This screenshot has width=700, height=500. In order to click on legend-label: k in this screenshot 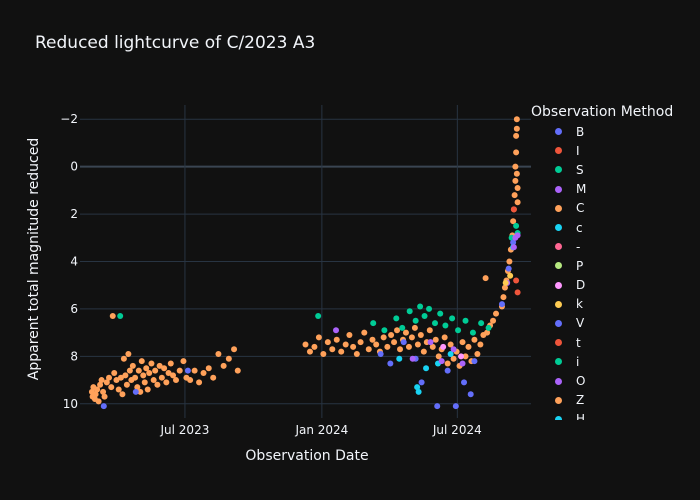, I will do `click(579, 304)`.